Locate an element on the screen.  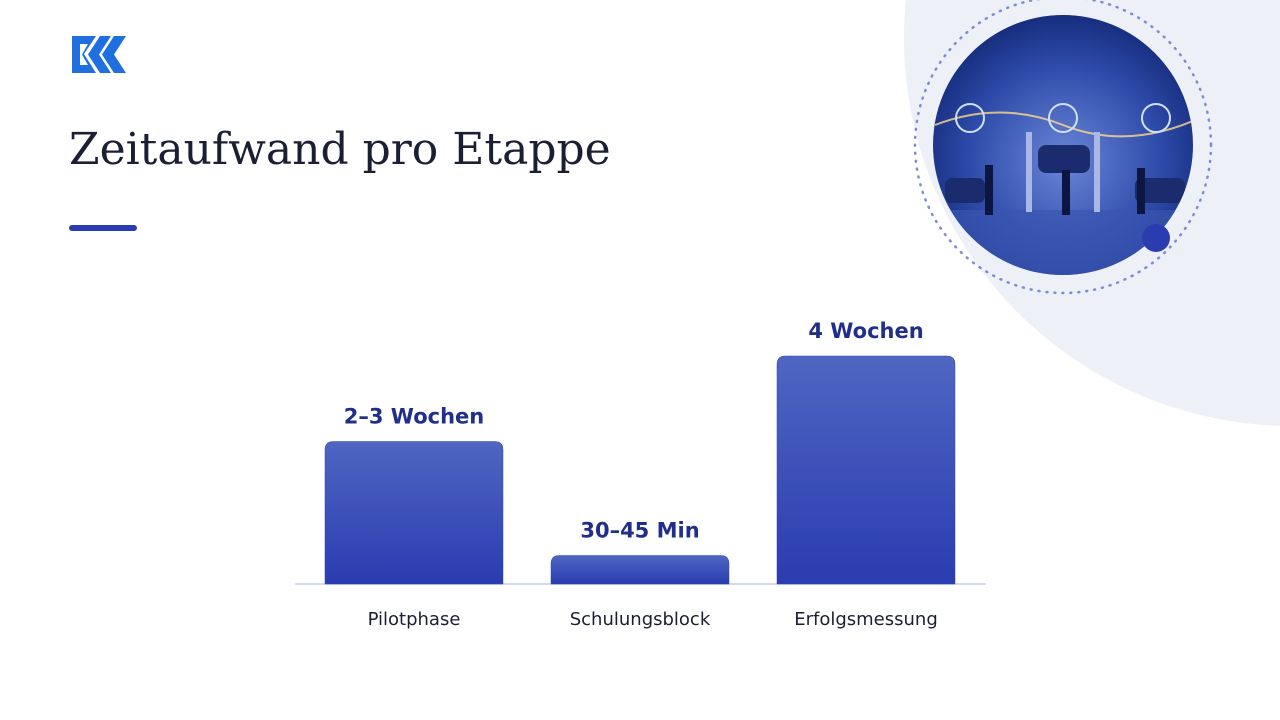
dotted-ring is located at coordinates (1063, 147).